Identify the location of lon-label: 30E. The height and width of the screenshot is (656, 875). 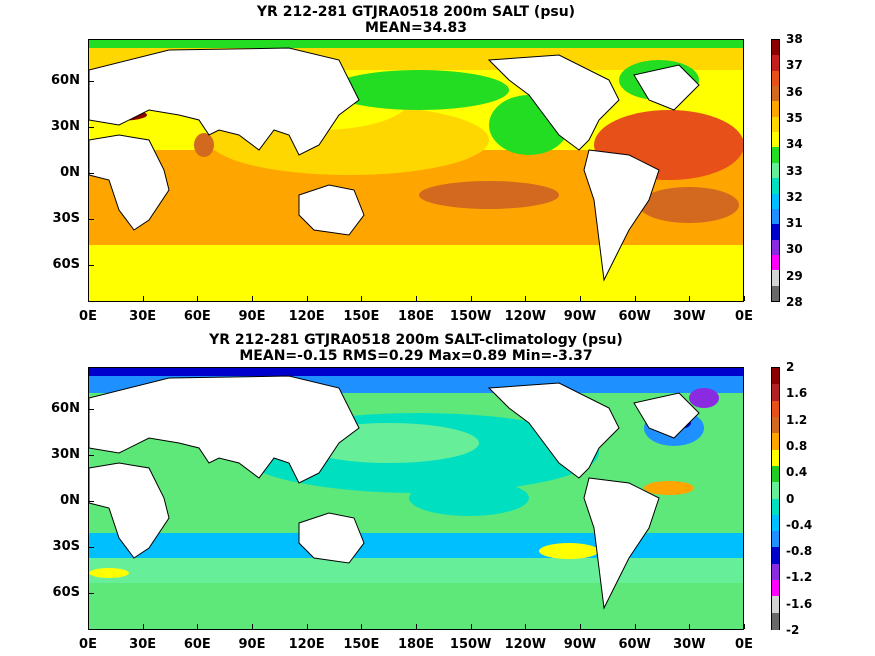
(143, 644).